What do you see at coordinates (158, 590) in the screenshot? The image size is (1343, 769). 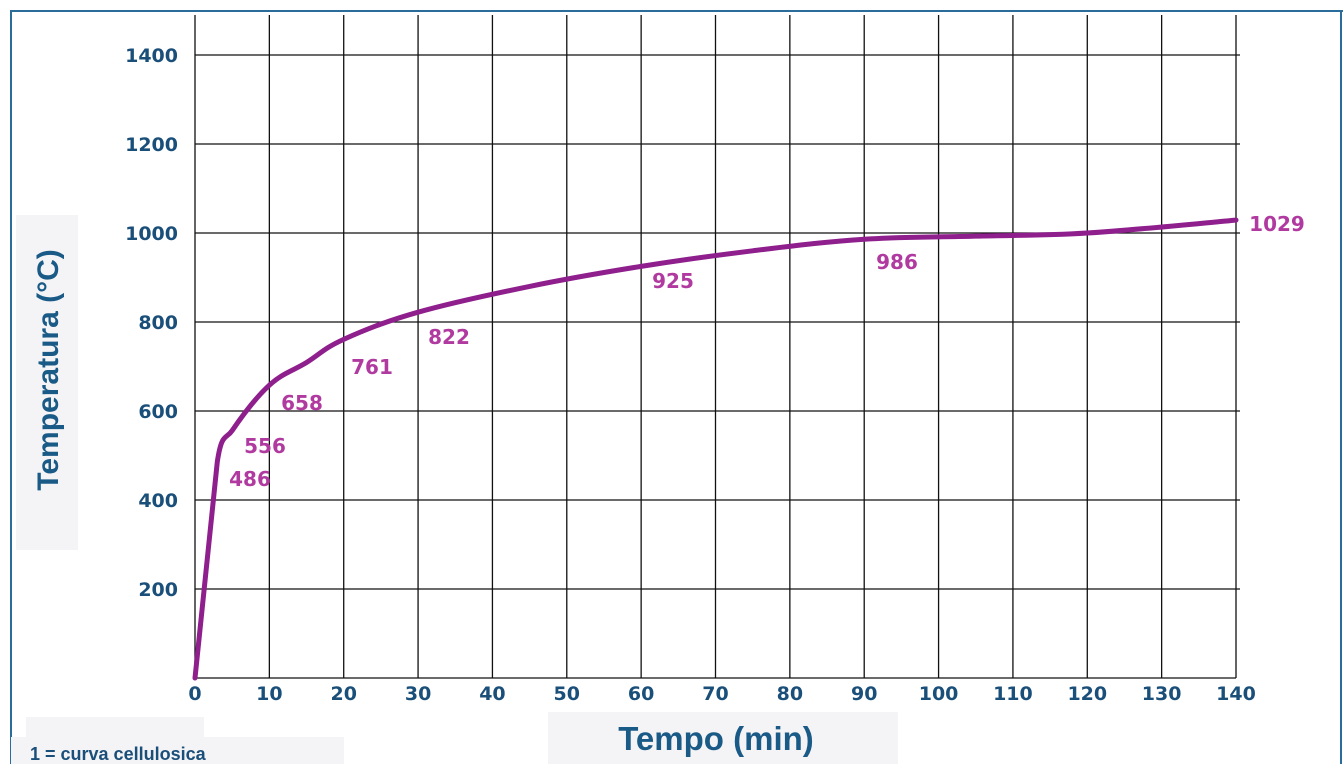 I see `y-tick-label-200: 200` at bounding box center [158, 590].